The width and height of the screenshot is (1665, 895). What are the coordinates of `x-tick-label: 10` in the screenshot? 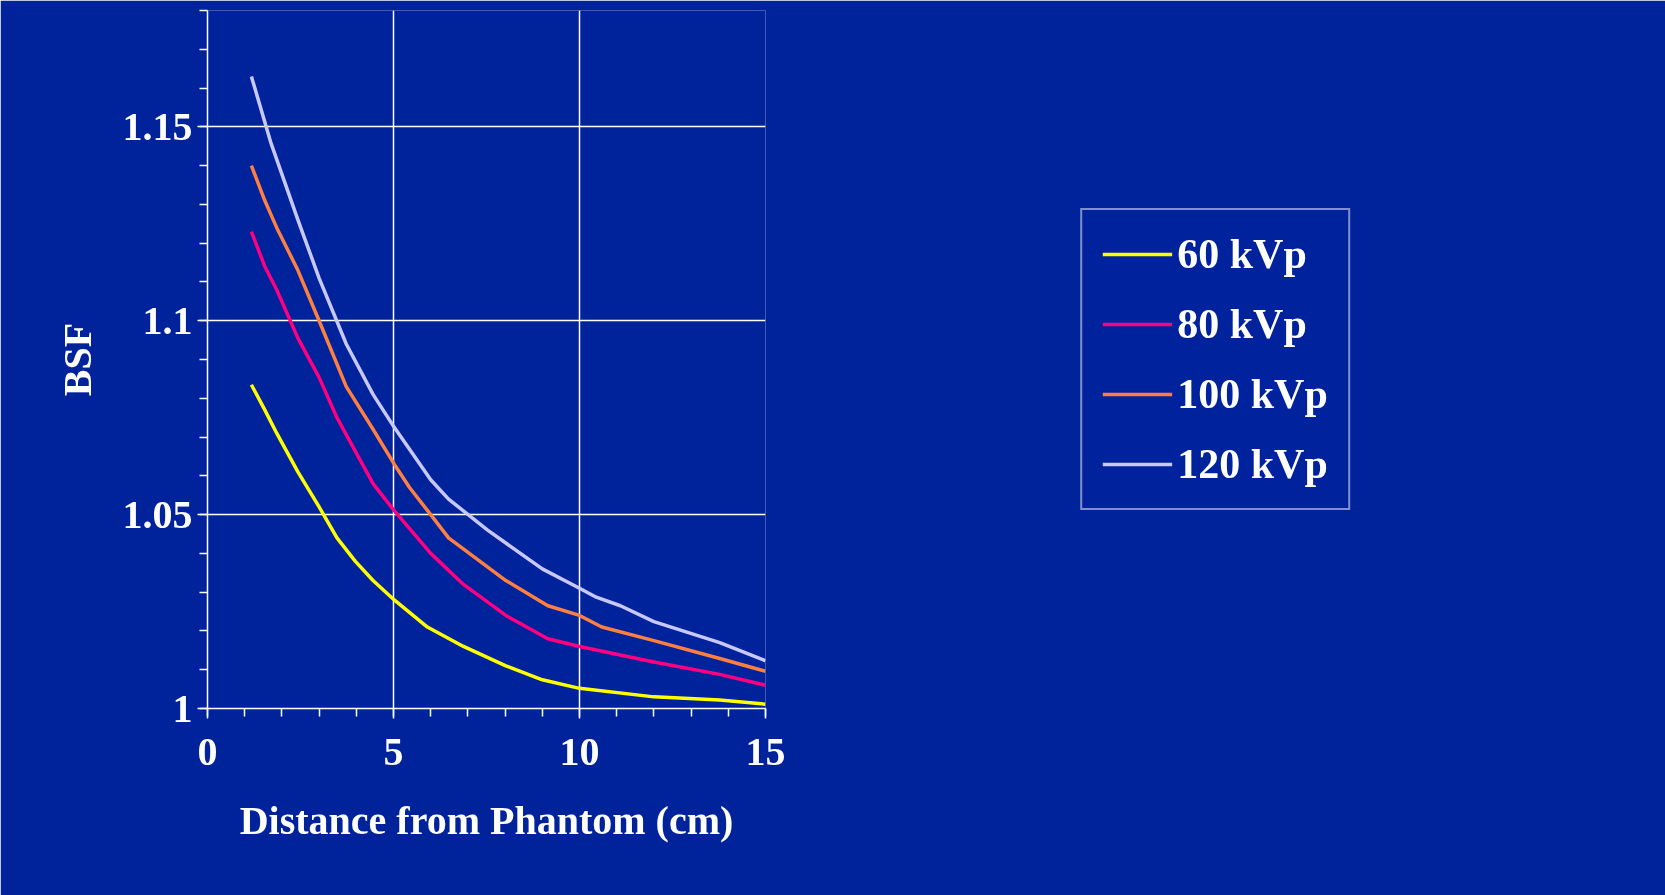 It's located at (579, 751).